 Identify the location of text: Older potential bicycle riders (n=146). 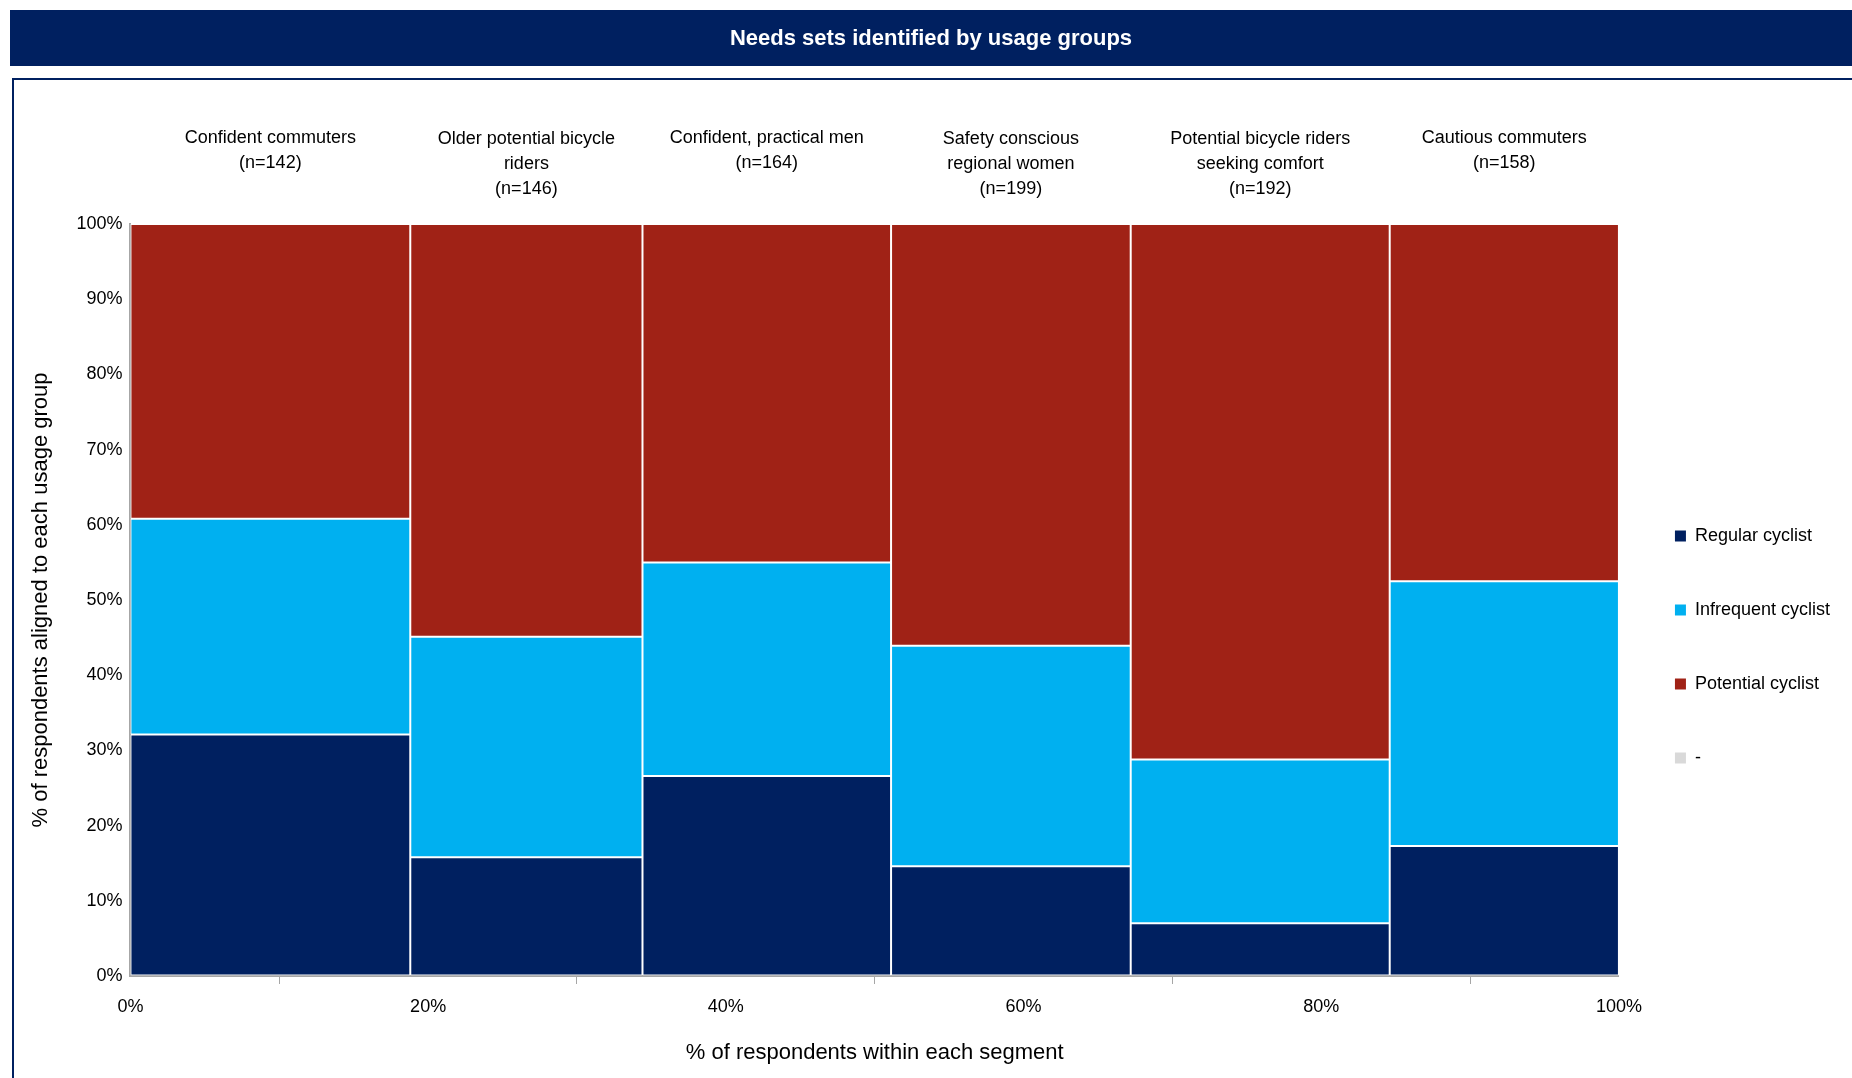
(526, 162).